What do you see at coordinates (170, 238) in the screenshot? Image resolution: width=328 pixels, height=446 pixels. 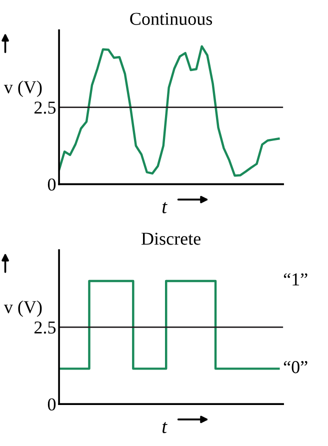 I see `chart-title: Discrete` at bounding box center [170, 238].